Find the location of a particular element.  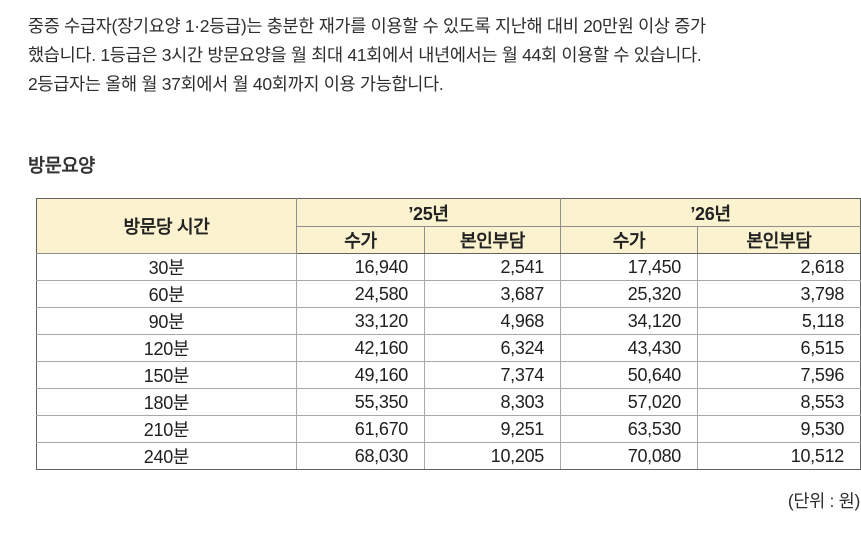

time-cell: 120분 is located at coordinates (166, 348).